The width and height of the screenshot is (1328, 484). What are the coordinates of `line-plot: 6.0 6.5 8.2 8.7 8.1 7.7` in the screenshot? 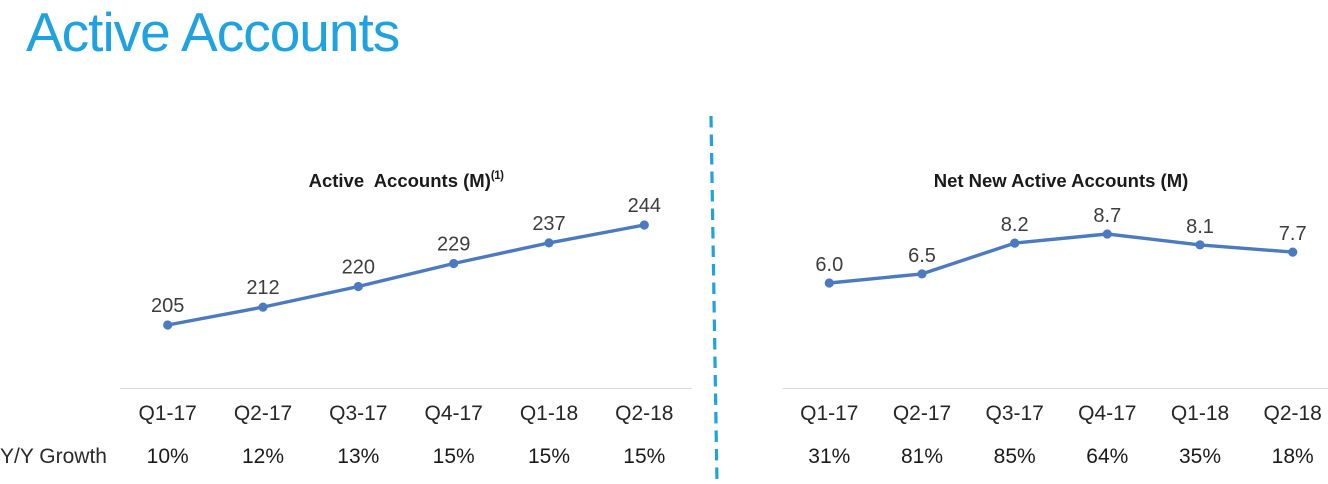 It's located at (1061, 246).